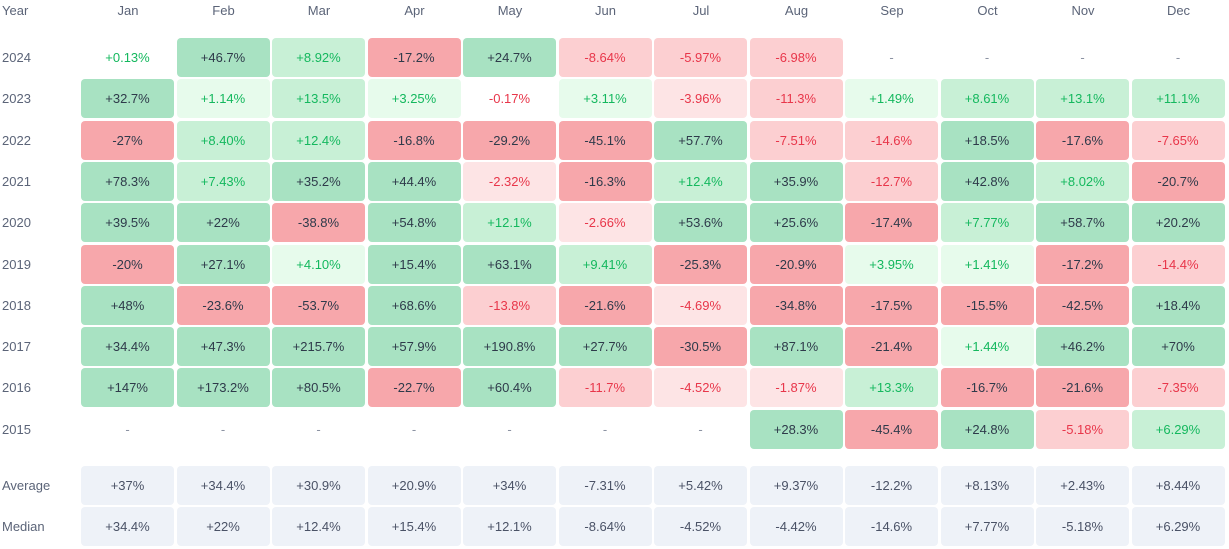 Image resolution: width=1229 pixels, height=549 pixels. What do you see at coordinates (605, 526) in the screenshot?
I see `summary-cell: -8.64%` at bounding box center [605, 526].